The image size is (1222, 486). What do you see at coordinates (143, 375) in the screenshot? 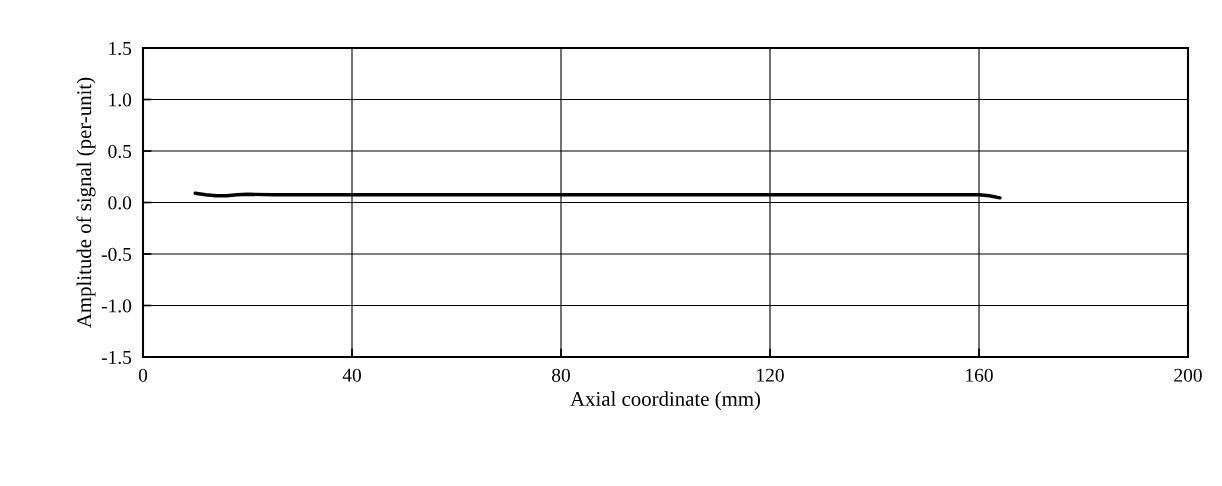
I see `x-tick-label: 0` at bounding box center [143, 375].